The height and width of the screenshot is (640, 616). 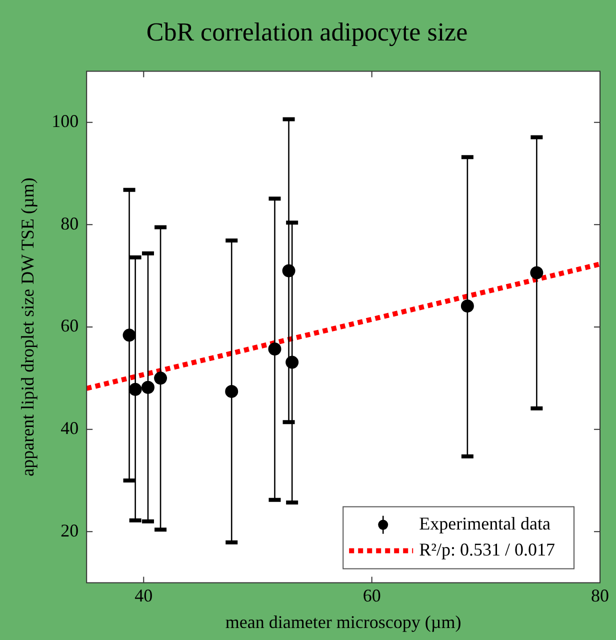 I want to click on y-axis-title: apparent lipid droplet size DW TSE (µm), so click(x=28, y=327).